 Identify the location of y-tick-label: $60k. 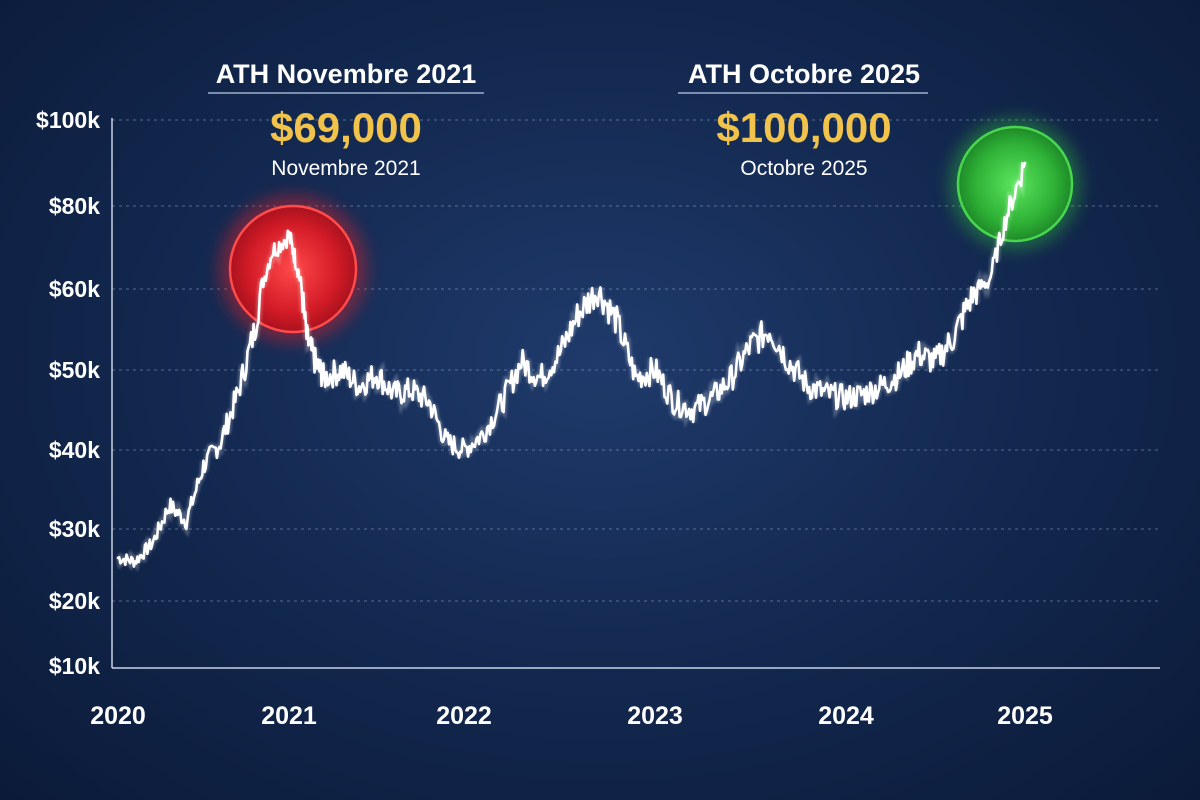
(74, 289).